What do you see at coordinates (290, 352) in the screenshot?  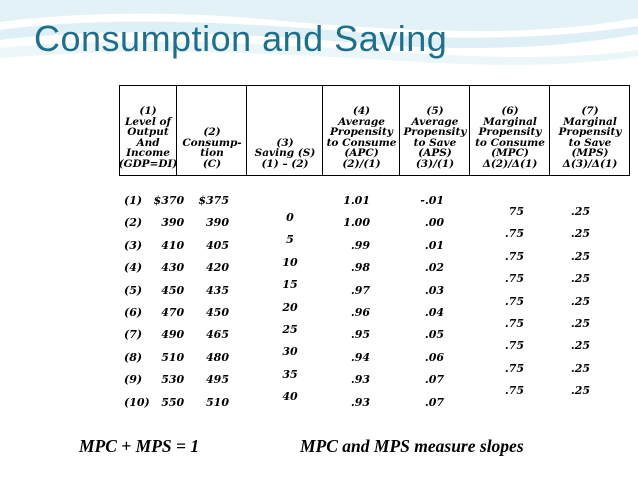 I see `saving-cell: 30` at bounding box center [290, 352].